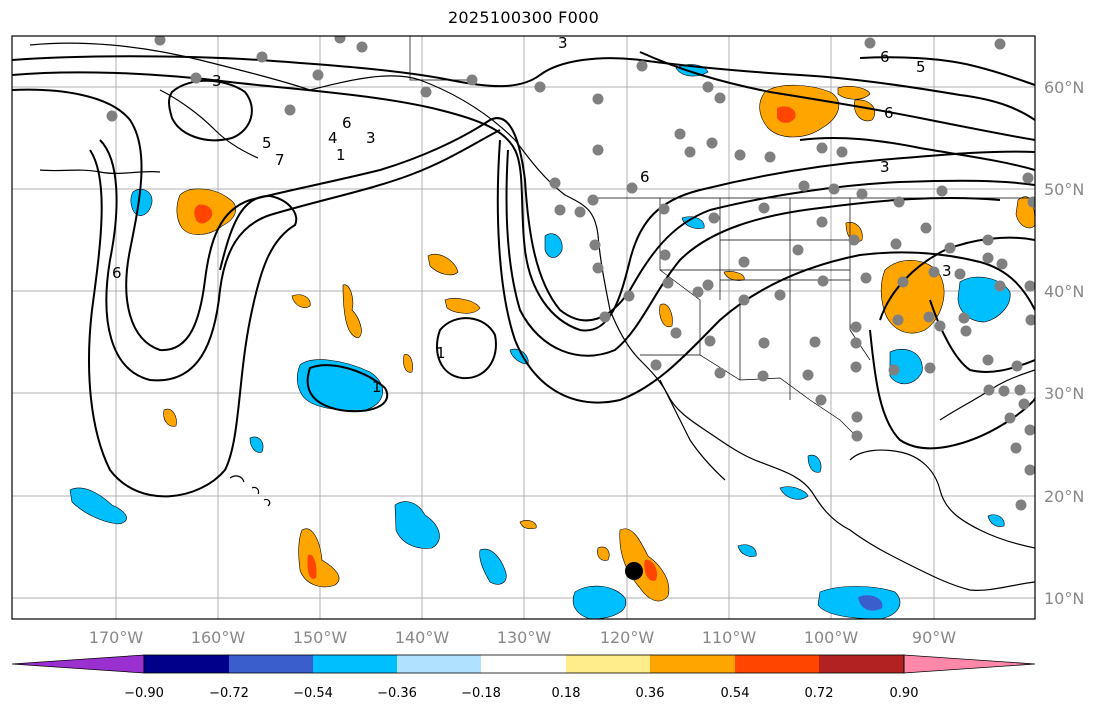  What do you see at coordinates (1064, 598) in the screenshot?
I see `lat-label: 10°N` at bounding box center [1064, 598].